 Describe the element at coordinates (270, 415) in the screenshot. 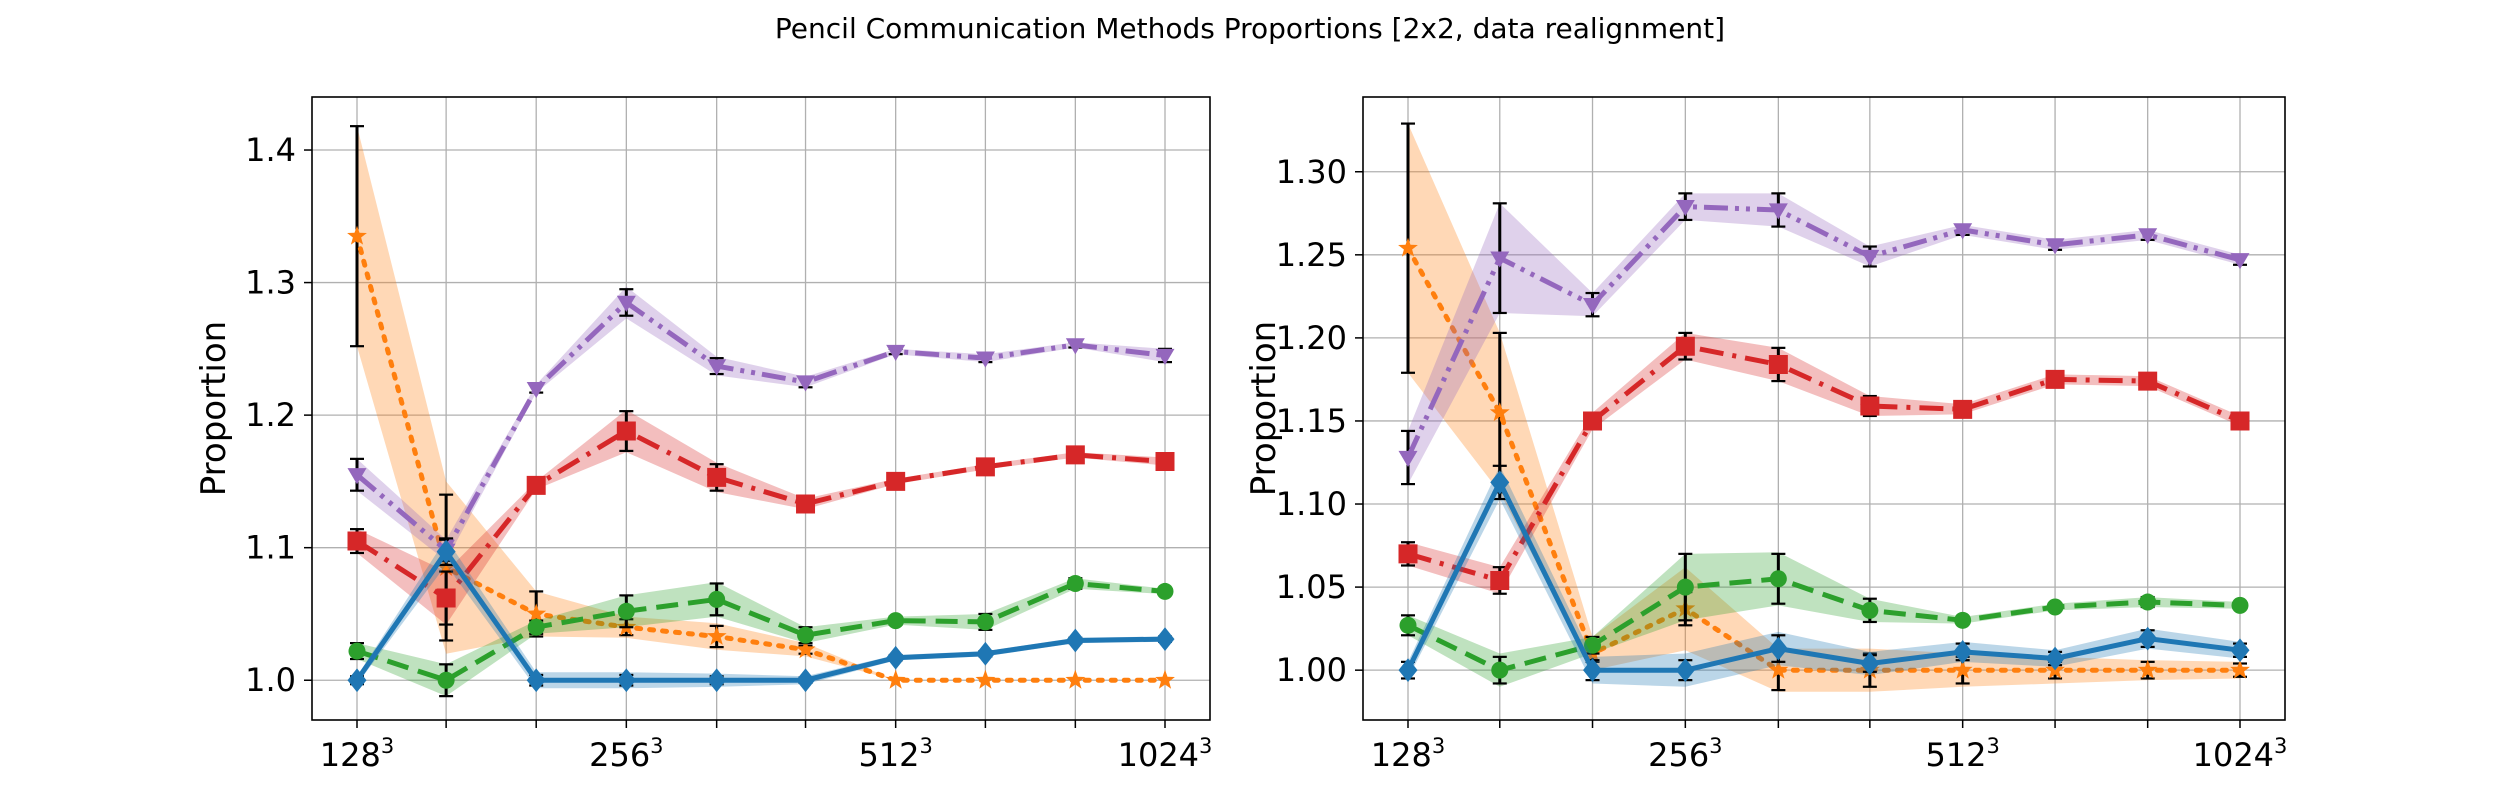

I see `y-tick-label: 1.2` at that location.